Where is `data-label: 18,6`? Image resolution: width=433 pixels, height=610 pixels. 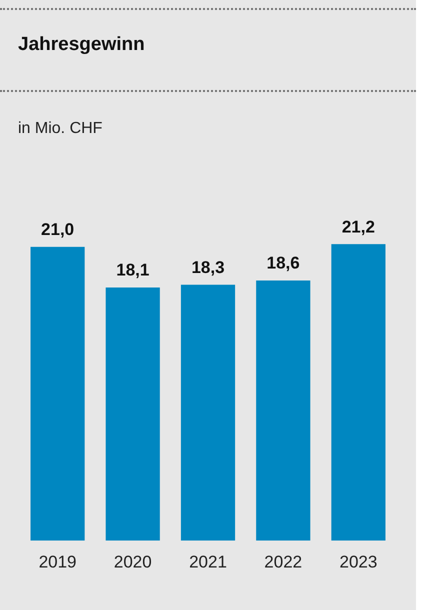
data-label: 18,6 is located at coordinates (283, 263).